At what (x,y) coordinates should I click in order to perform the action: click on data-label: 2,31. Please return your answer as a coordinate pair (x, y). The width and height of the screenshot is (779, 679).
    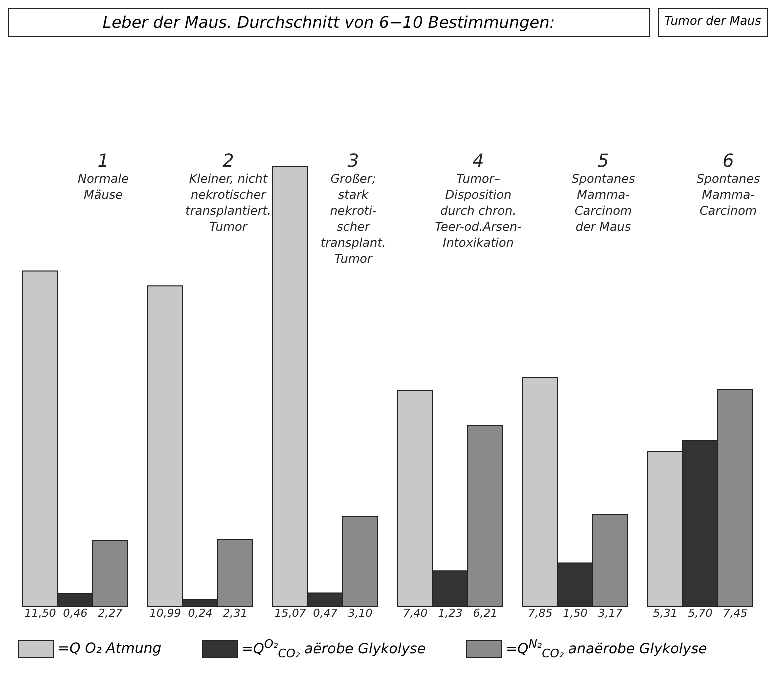
    Looking at the image, I should click on (235, 613).